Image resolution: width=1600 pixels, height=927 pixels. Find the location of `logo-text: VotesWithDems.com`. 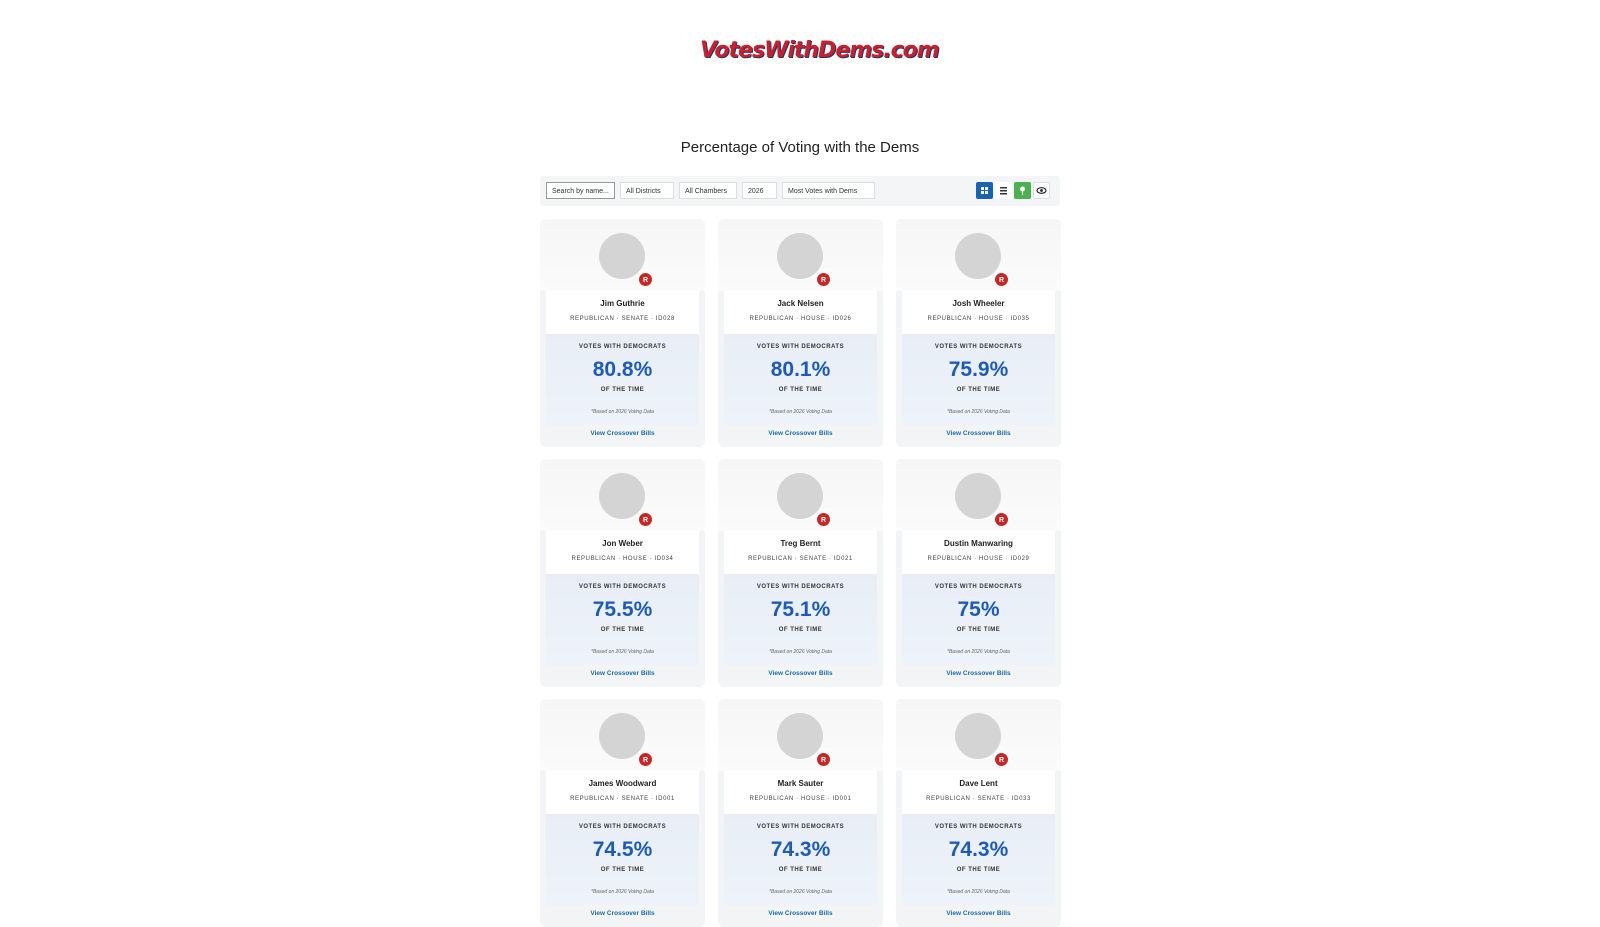

logo-text: VotesWithDems.com is located at coordinates (820, 50).